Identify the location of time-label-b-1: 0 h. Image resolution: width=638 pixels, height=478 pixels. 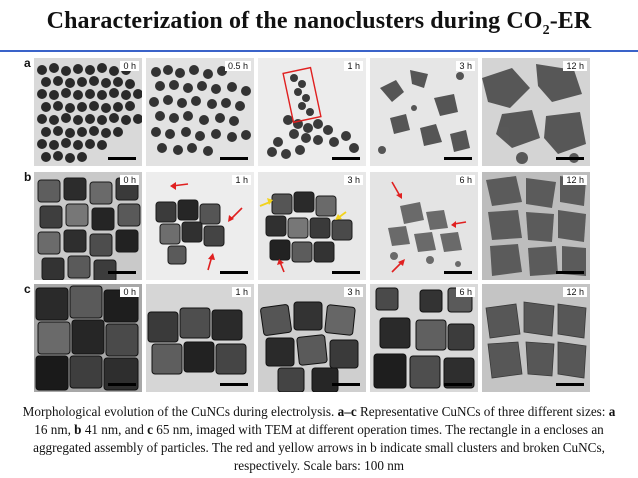
(129, 180).